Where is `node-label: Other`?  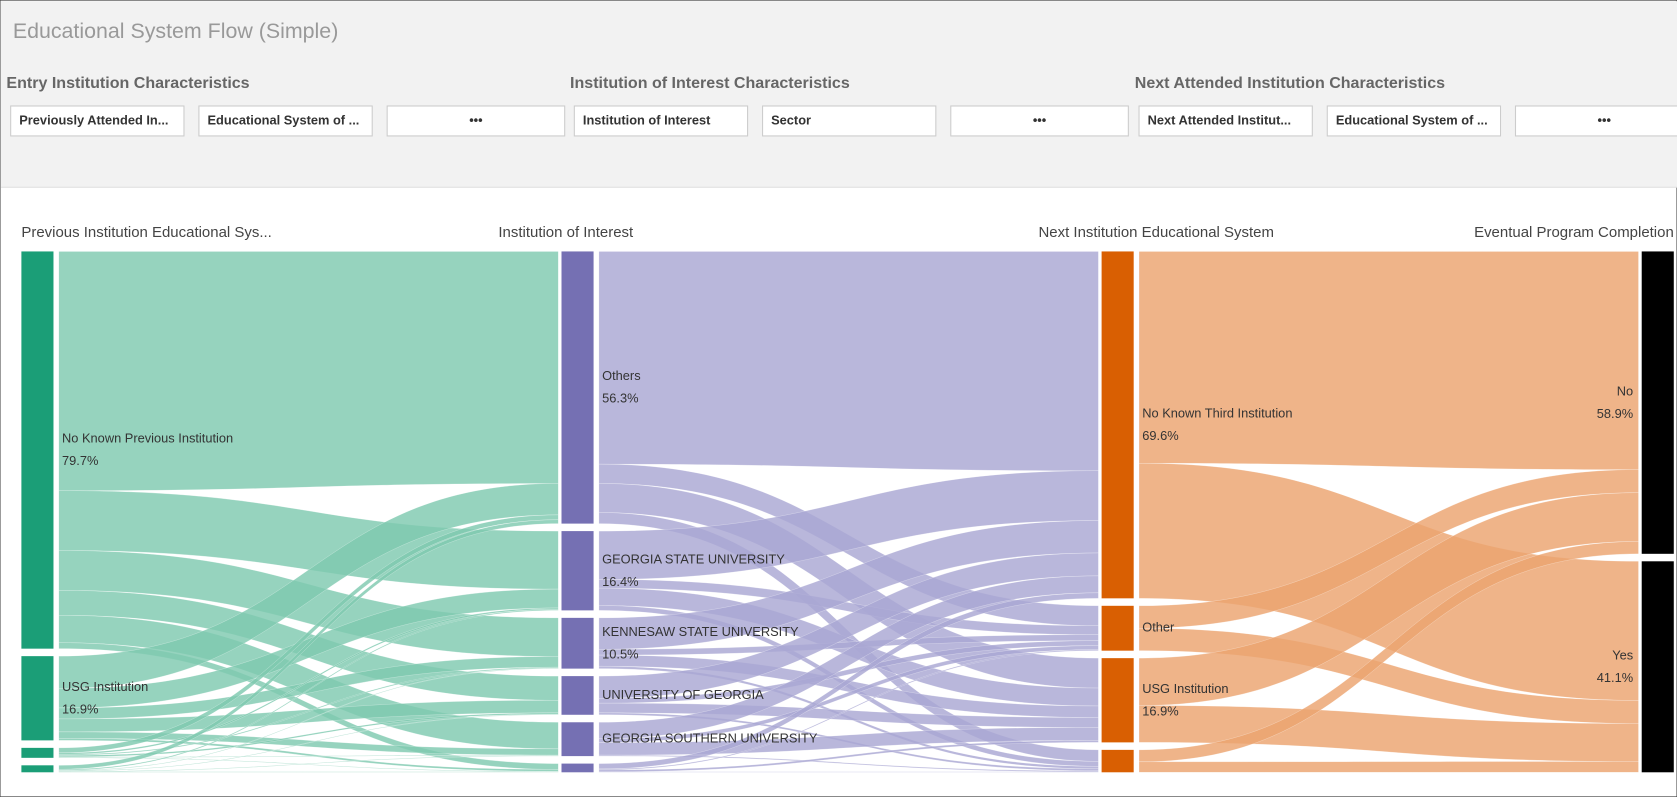 node-label: Other is located at coordinates (1158, 627).